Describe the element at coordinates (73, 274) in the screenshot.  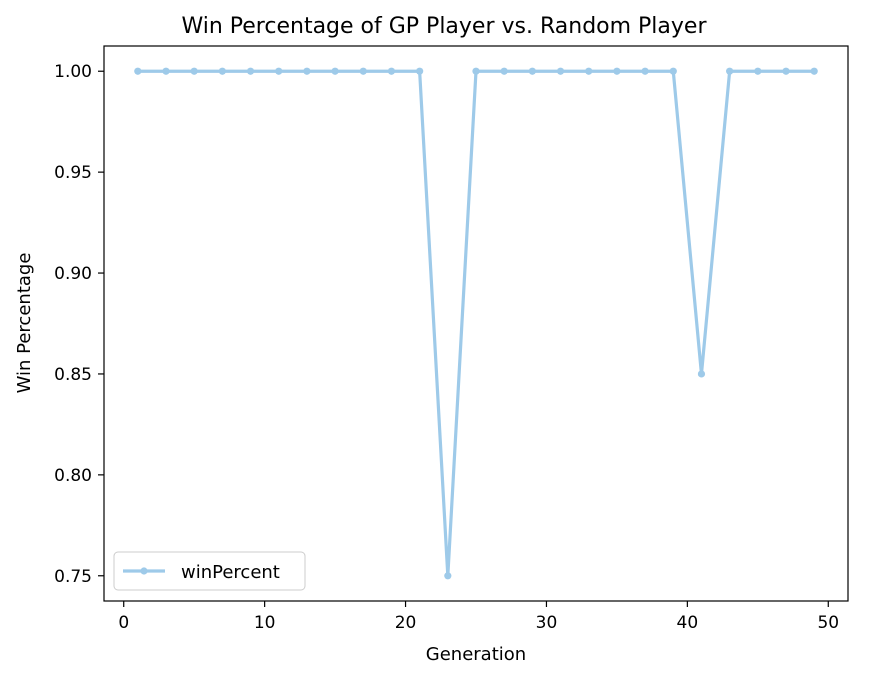
I see `y-tick-label: 0.90` at that location.